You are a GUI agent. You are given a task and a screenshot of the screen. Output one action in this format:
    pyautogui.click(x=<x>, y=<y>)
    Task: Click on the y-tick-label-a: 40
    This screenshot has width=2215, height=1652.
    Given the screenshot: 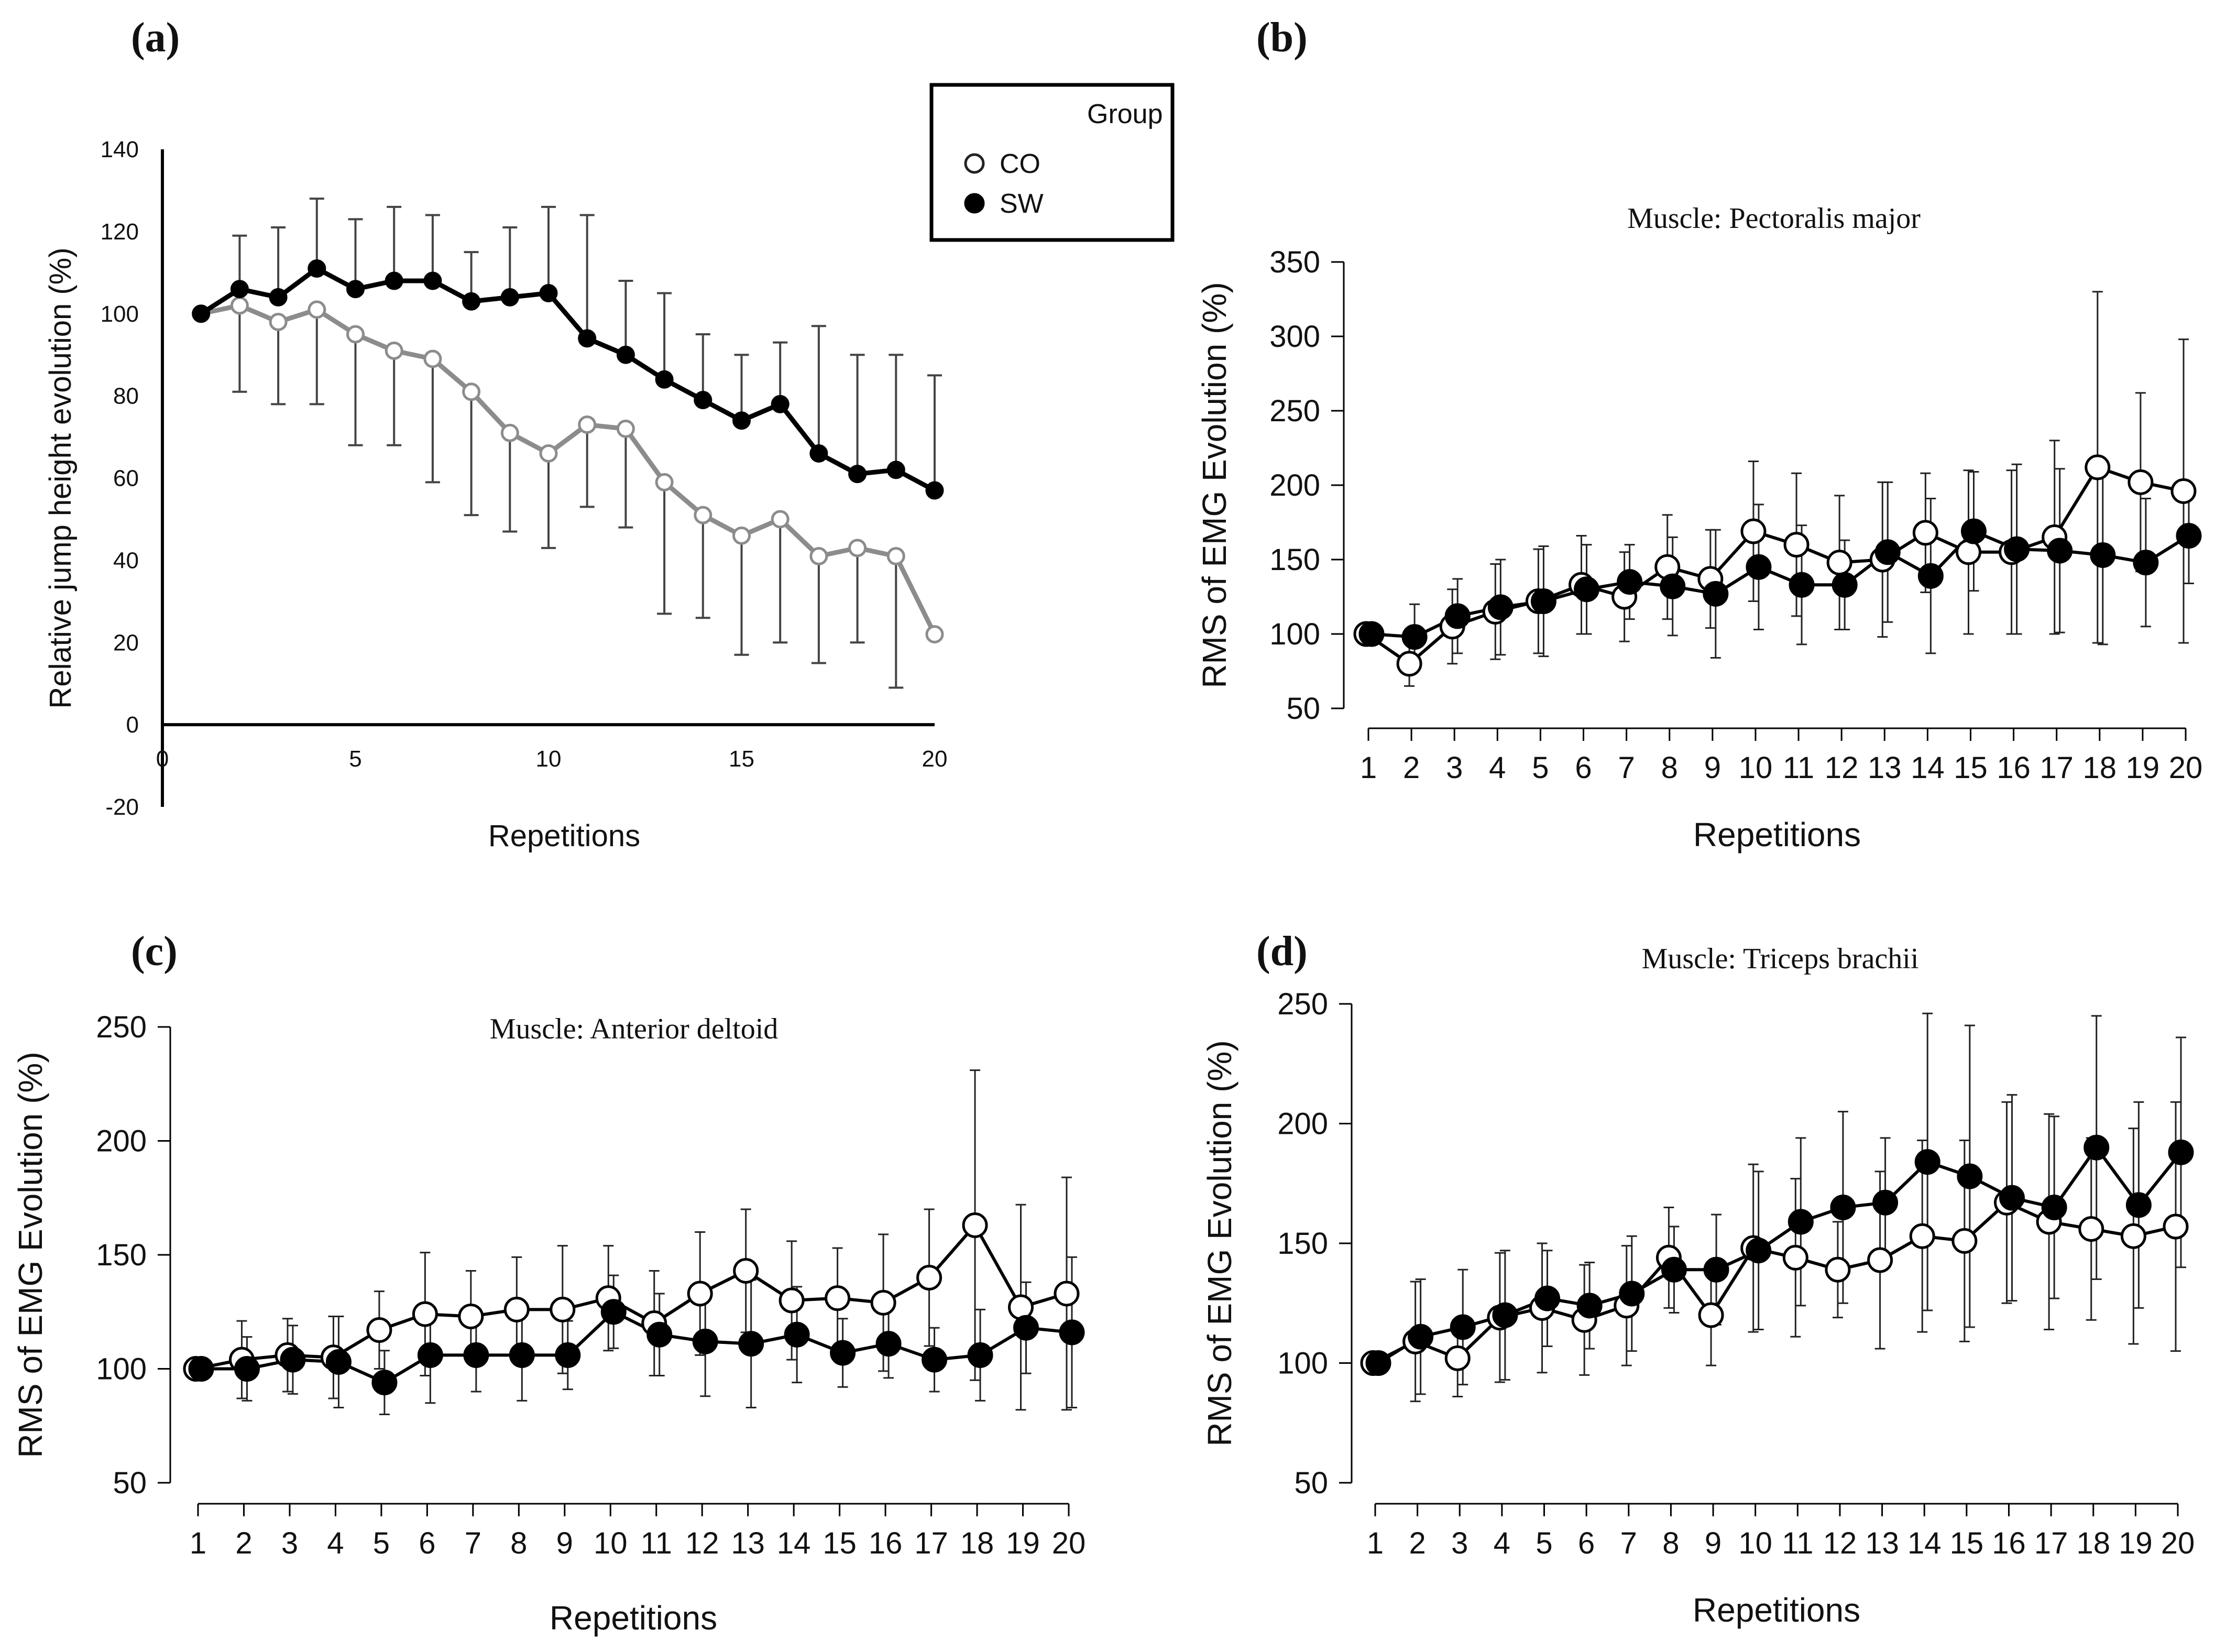 What is the action you would take?
    pyautogui.click(x=126, y=560)
    